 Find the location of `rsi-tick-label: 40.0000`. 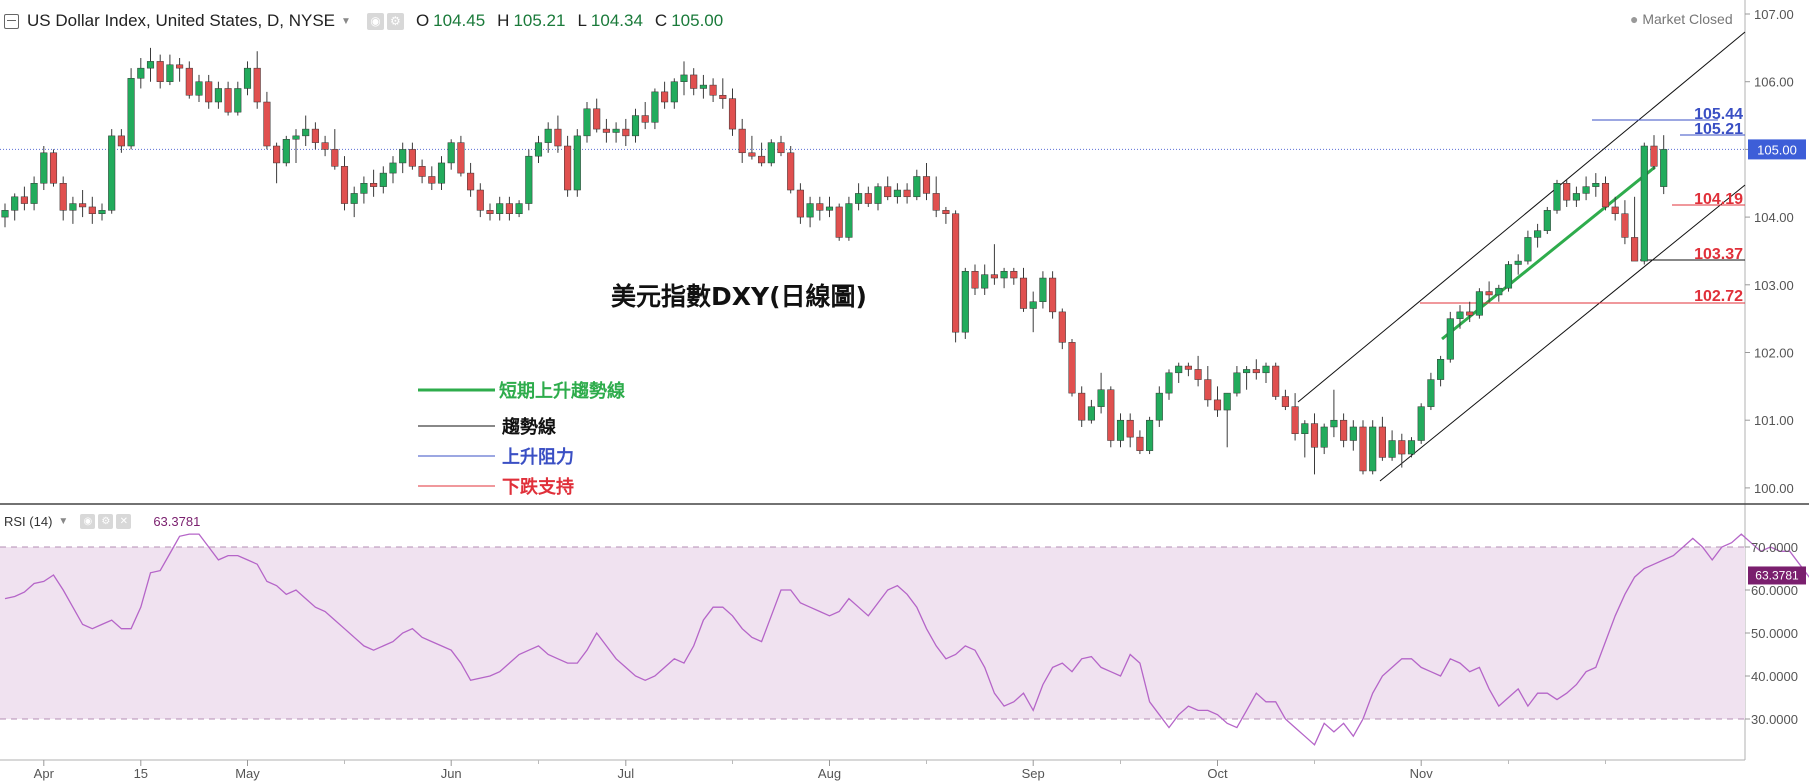

rsi-tick-label: 40.0000 is located at coordinates (1774, 676).